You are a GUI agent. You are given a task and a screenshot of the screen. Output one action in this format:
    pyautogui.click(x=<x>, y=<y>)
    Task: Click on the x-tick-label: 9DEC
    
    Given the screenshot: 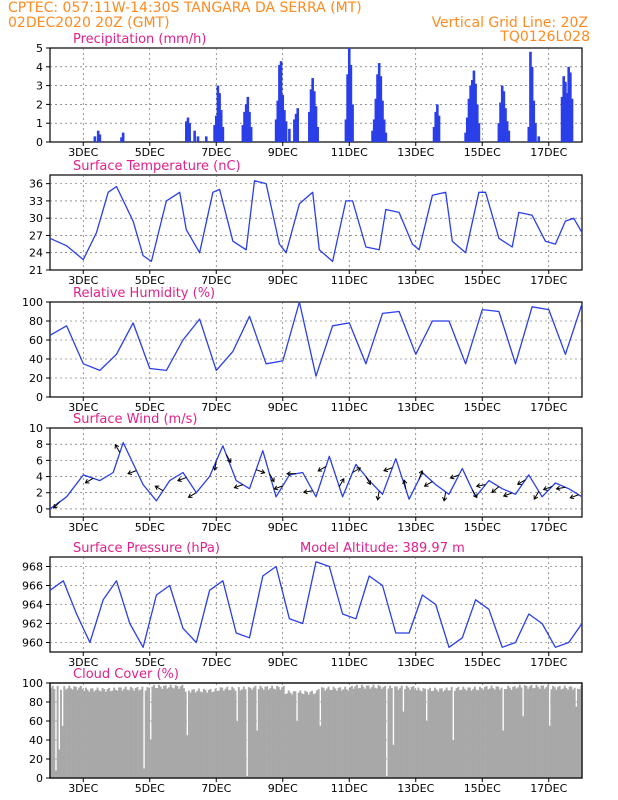 What is the action you would take?
    pyautogui.click(x=283, y=152)
    